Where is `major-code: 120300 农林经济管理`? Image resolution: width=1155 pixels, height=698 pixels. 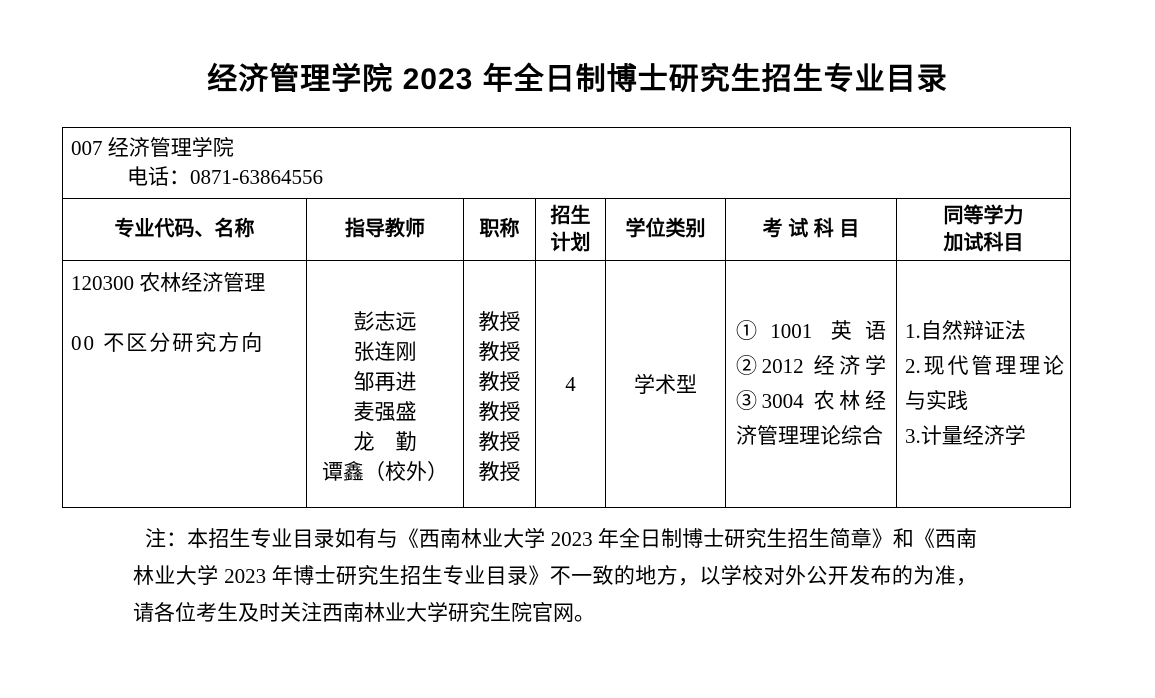 major-code: 120300 农林经济管理 is located at coordinates (168, 283).